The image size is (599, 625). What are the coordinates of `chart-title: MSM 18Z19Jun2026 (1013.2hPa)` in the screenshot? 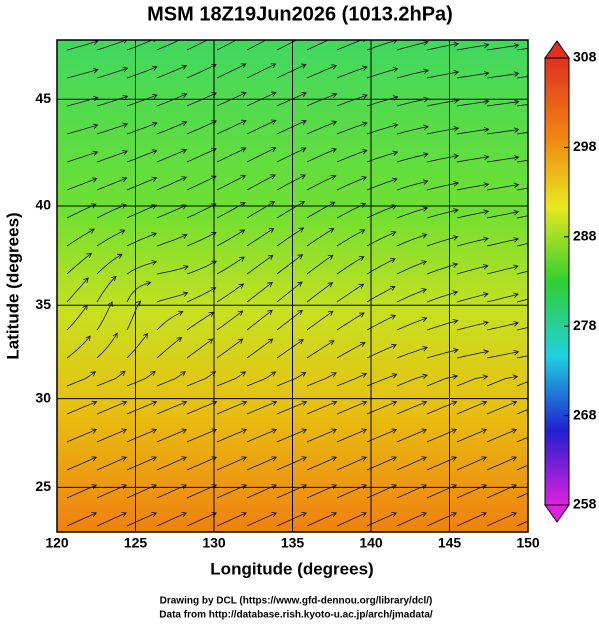 It's located at (300, 14).